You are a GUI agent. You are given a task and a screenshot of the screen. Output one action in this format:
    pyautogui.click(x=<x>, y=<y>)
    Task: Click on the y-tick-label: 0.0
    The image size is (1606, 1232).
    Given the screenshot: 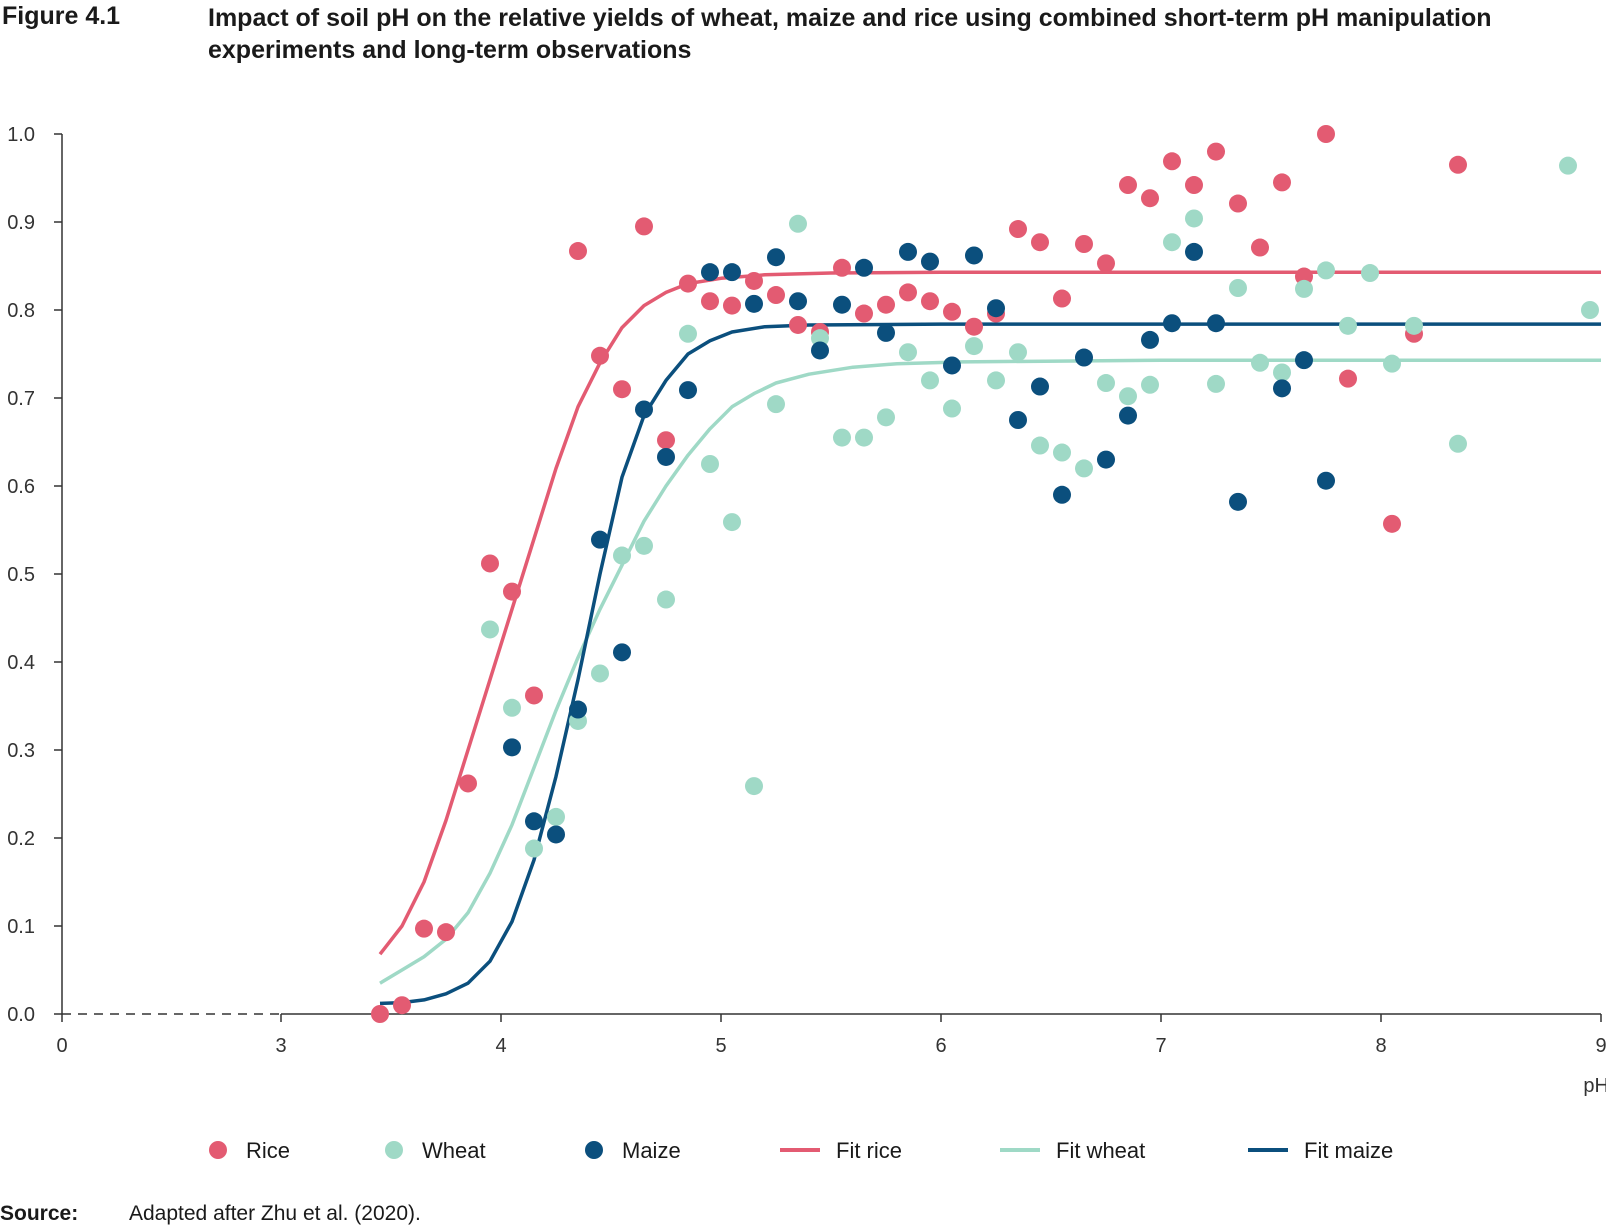 What is the action you would take?
    pyautogui.click(x=21, y=1015)
    